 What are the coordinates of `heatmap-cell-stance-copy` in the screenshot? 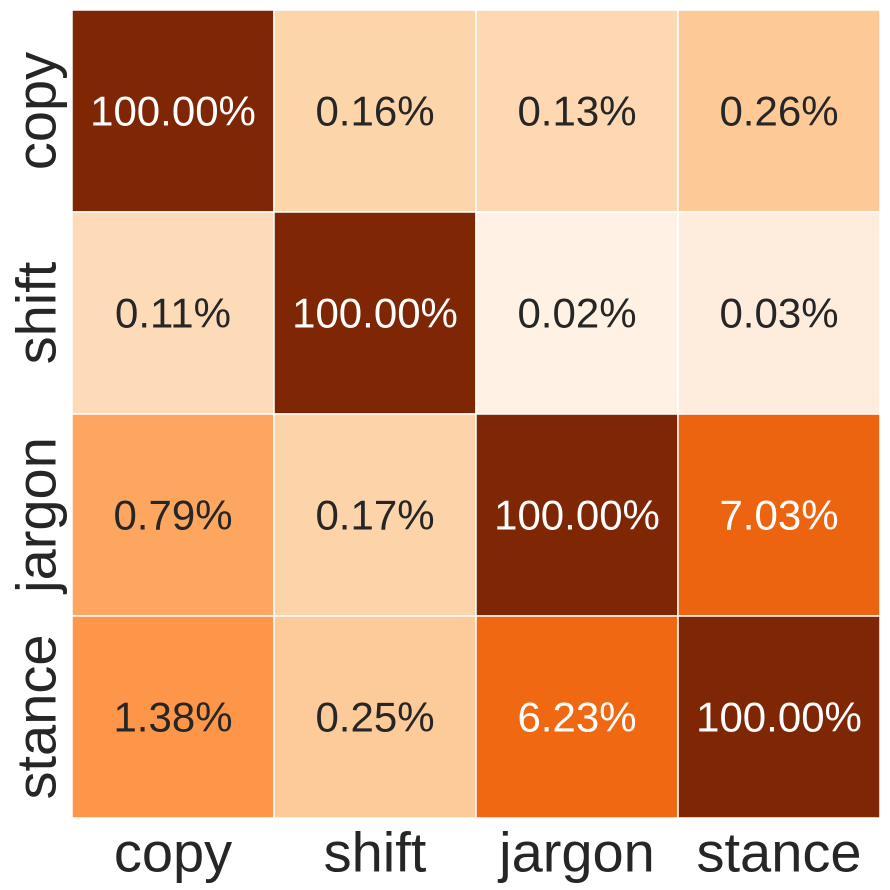 It's located at (173, 717).